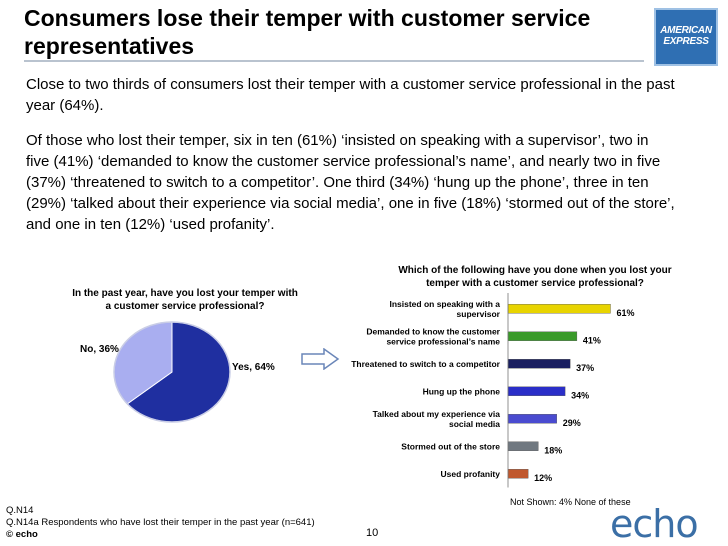 Image resolution: width=728 pixels, height=546 pixels. I want to click on category-label-3: Hung up the phone, so click(462, 391).